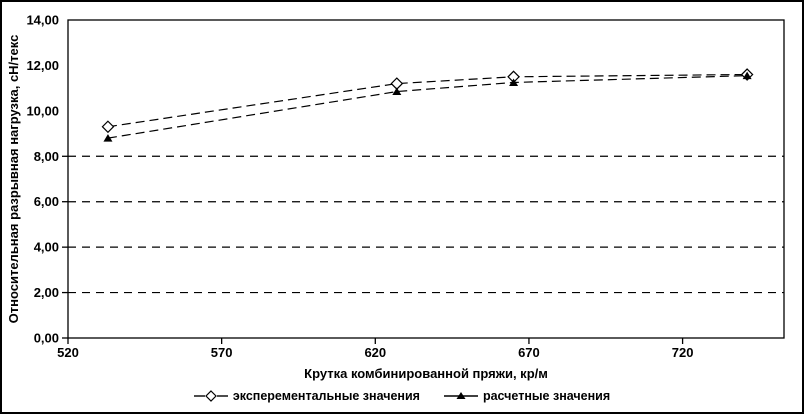  What do you see at coordinates (426, 373) in the screenshot?
I see `x-axis-title: Крутка комбинированной пряжи, кр/м` at bounding box center [426, 373].